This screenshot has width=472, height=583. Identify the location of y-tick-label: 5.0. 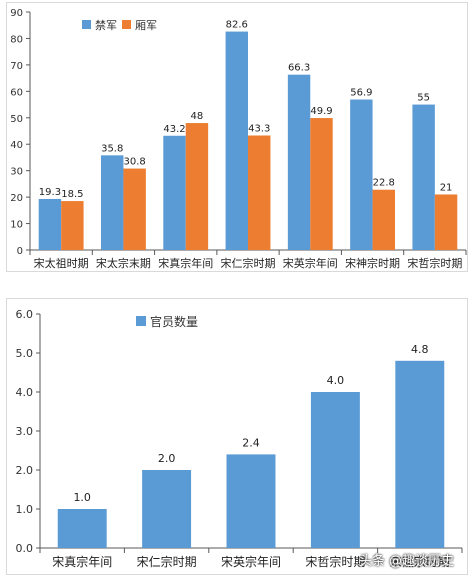
(25, 353).